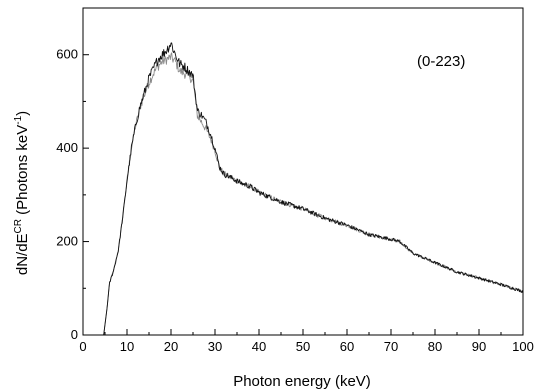  I want to click on y-tick-label: 200, so click(67, 241).